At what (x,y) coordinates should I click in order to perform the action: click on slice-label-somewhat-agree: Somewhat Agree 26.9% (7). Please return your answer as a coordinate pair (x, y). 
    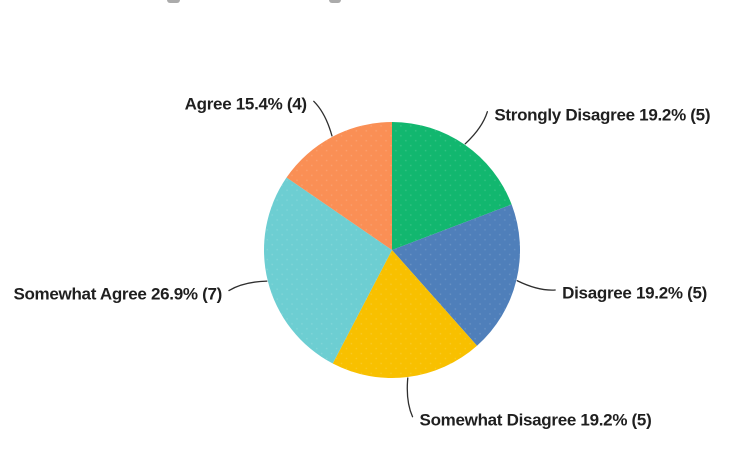
    Looking at the image, I should click on (117, 294).